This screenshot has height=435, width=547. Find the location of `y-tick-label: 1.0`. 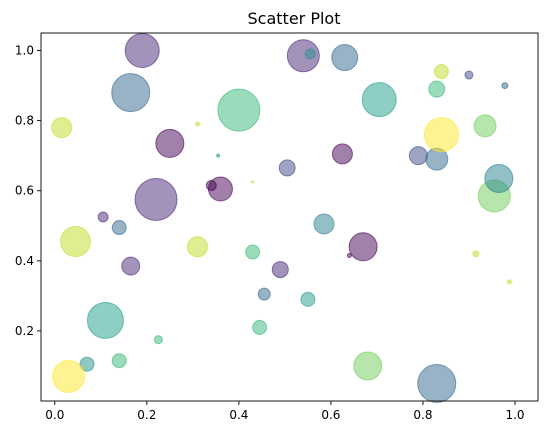

y-tick-label: 1.0 is located at coordinates (24, 51).